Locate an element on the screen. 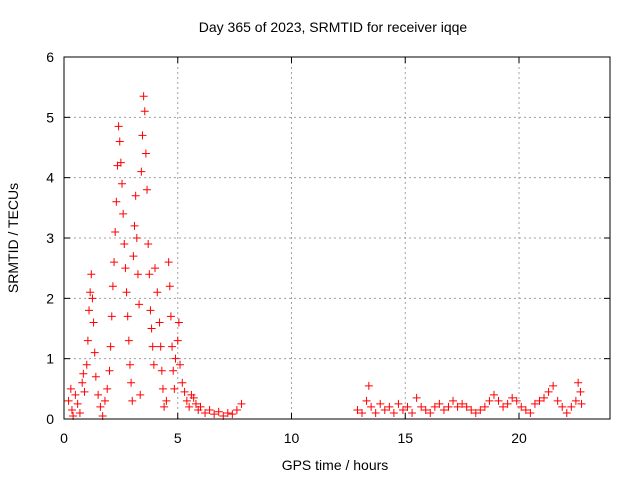 The image size is (640, 480). x-axis-label: GPS time / hours is located at coordinates (335, 465).